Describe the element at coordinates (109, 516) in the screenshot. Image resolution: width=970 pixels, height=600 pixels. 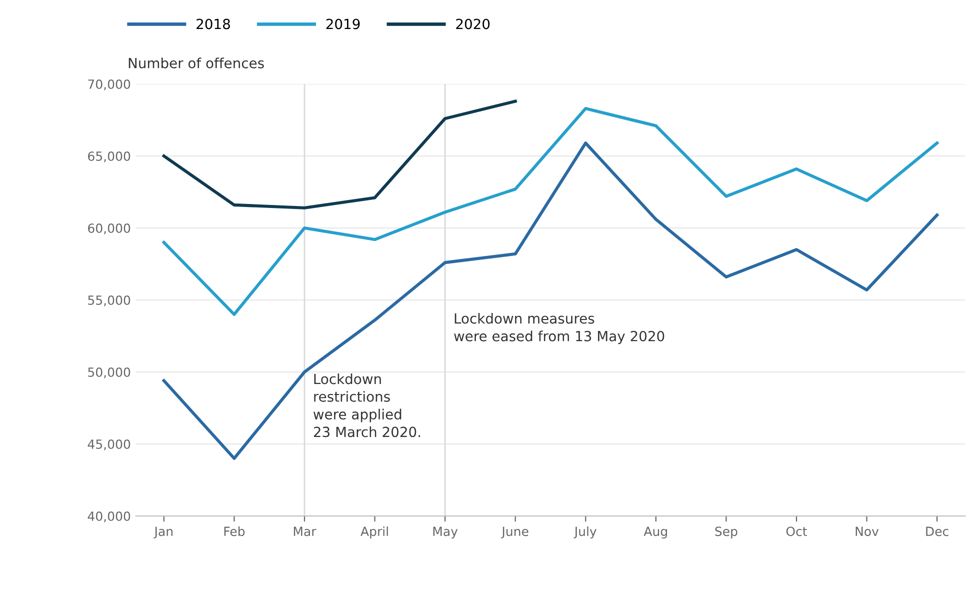
I see `y-tick-label: 40,000` at that location.